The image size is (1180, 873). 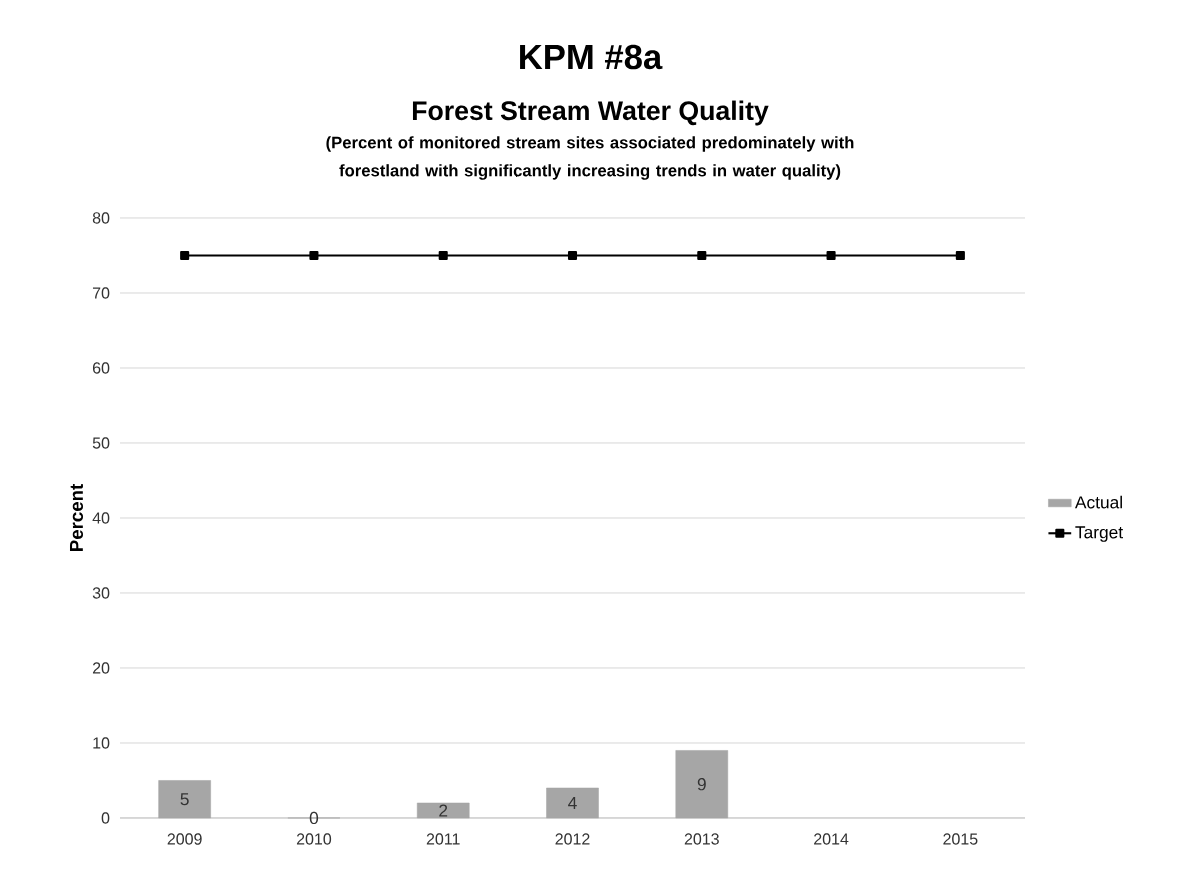 I want to click on x-tick-label: 2011, so click(x=443, y=839).